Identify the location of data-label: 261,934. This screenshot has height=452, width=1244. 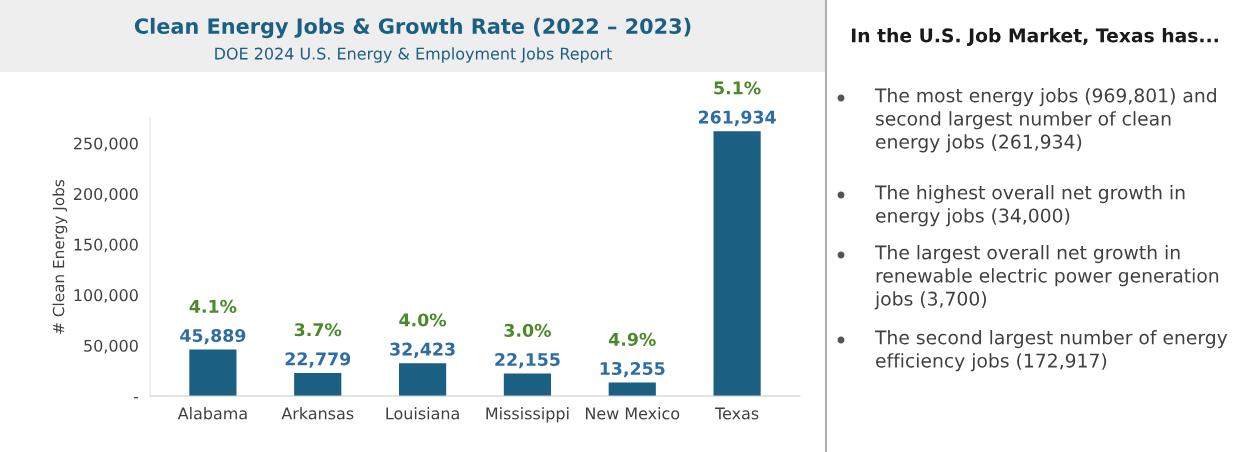
(737, 118).